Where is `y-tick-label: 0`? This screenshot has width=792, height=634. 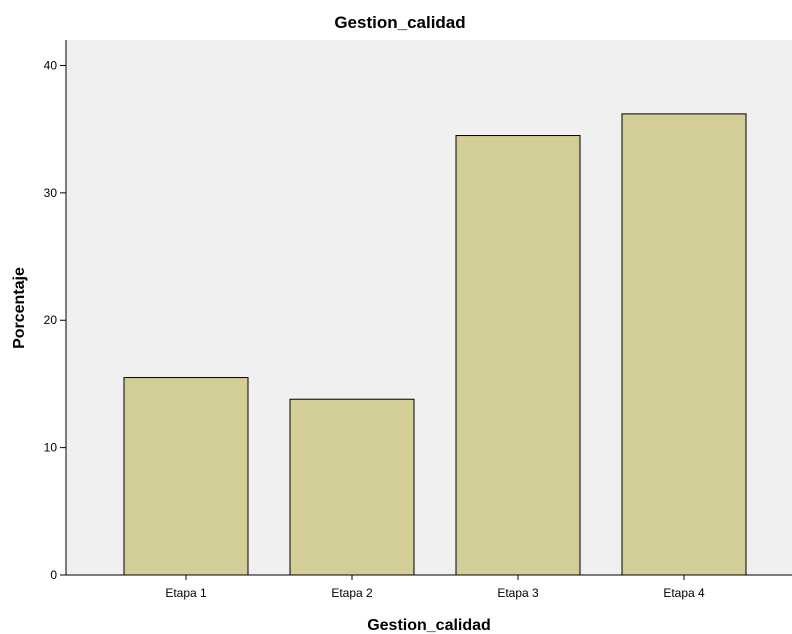
y-tick-label: 0 is located at coordinates (53, 575).